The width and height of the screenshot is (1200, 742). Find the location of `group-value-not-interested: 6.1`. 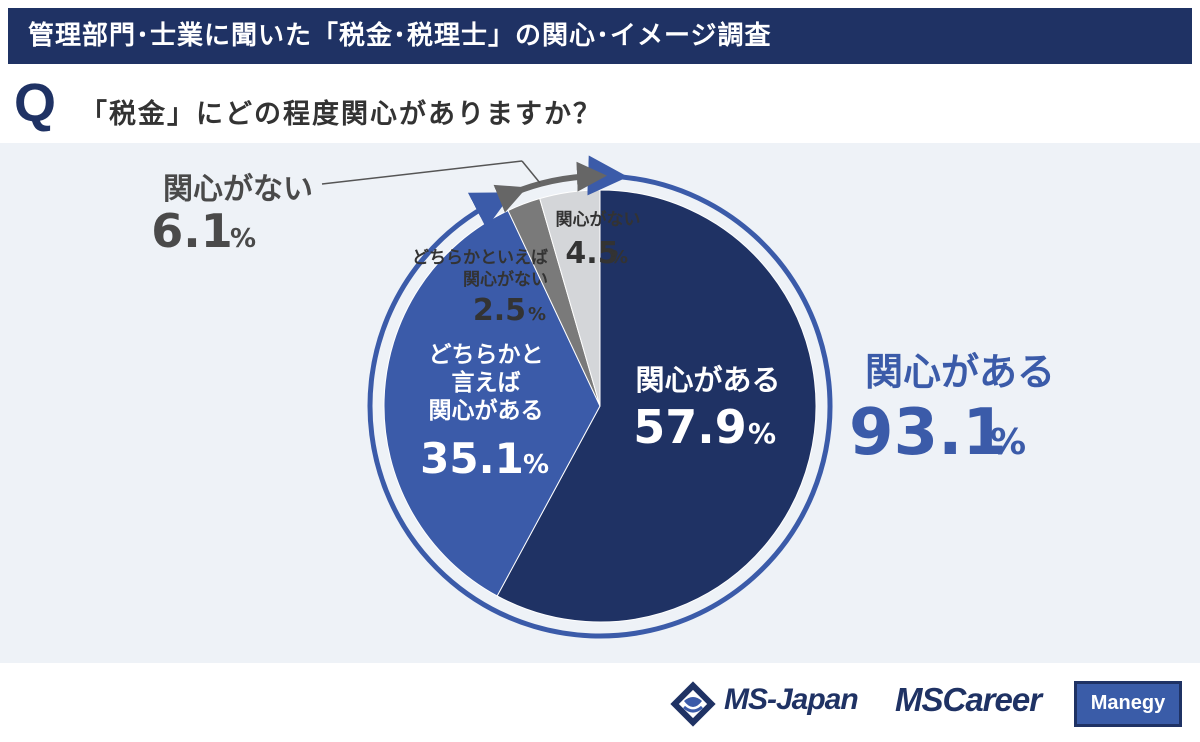

group-value-not-interested: 6.1 is located at coordinates (192, 231).